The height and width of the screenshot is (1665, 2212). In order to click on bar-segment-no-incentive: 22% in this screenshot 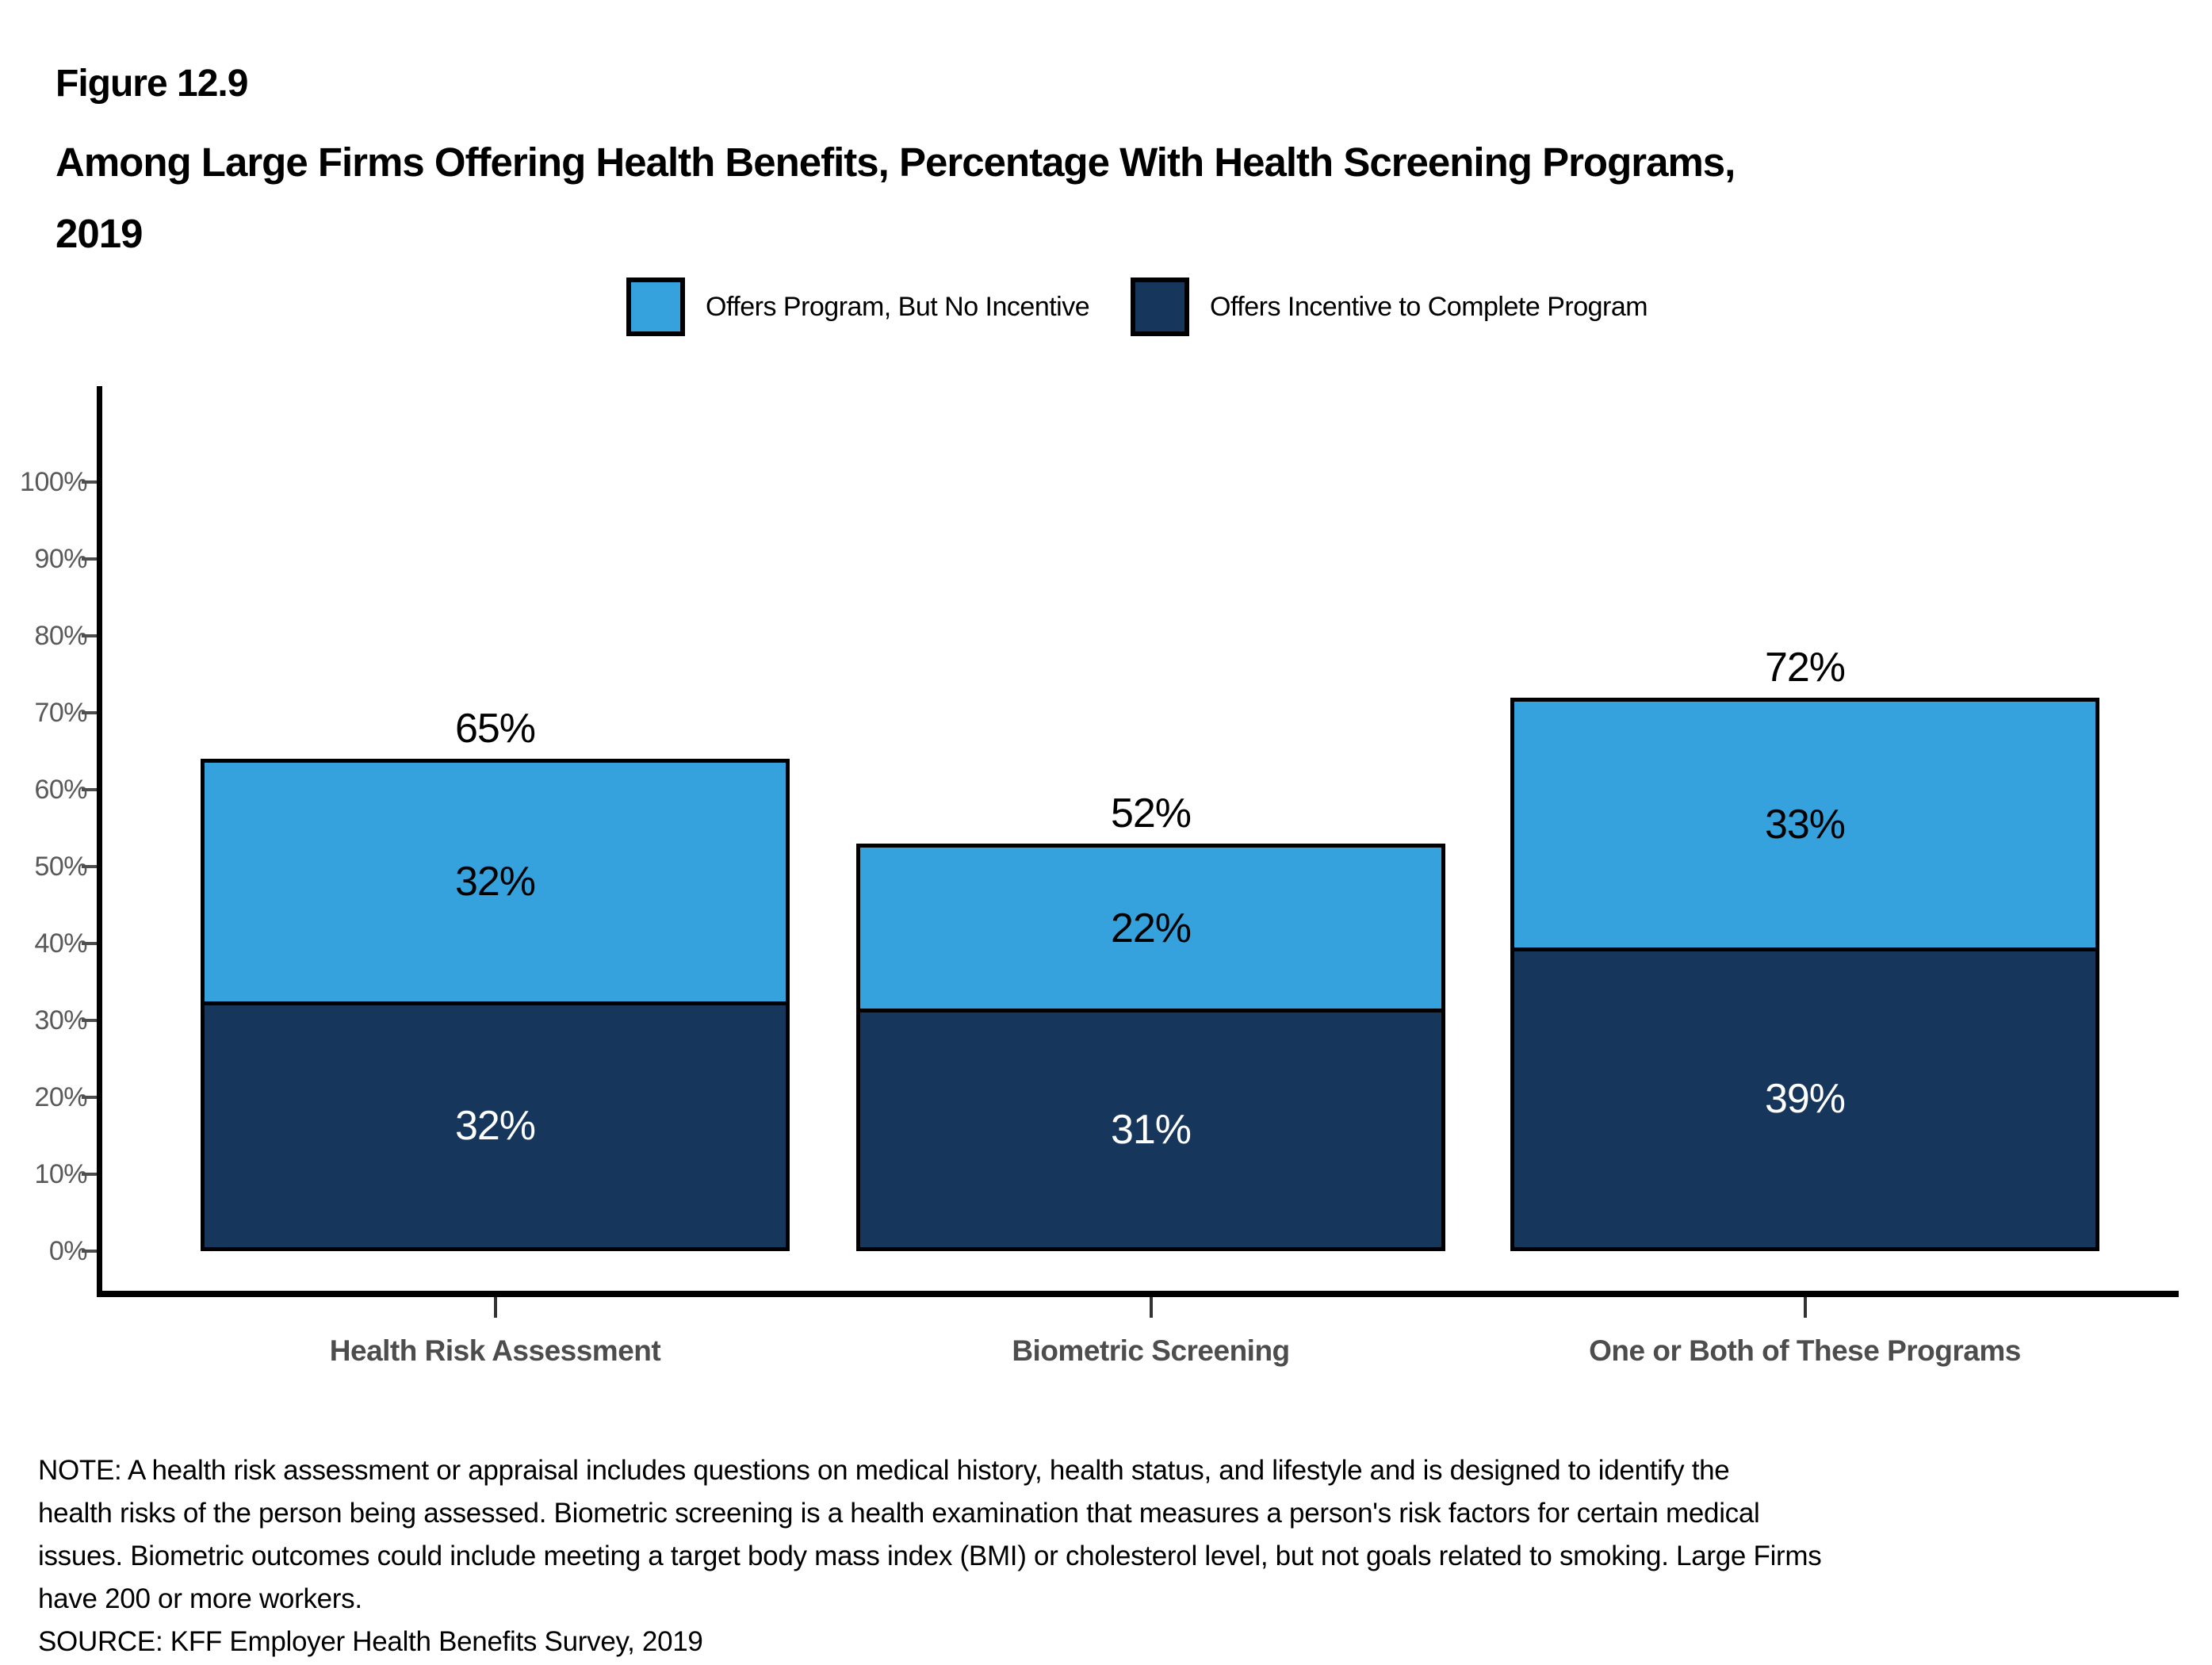, I will do `click(1150, 928)`.